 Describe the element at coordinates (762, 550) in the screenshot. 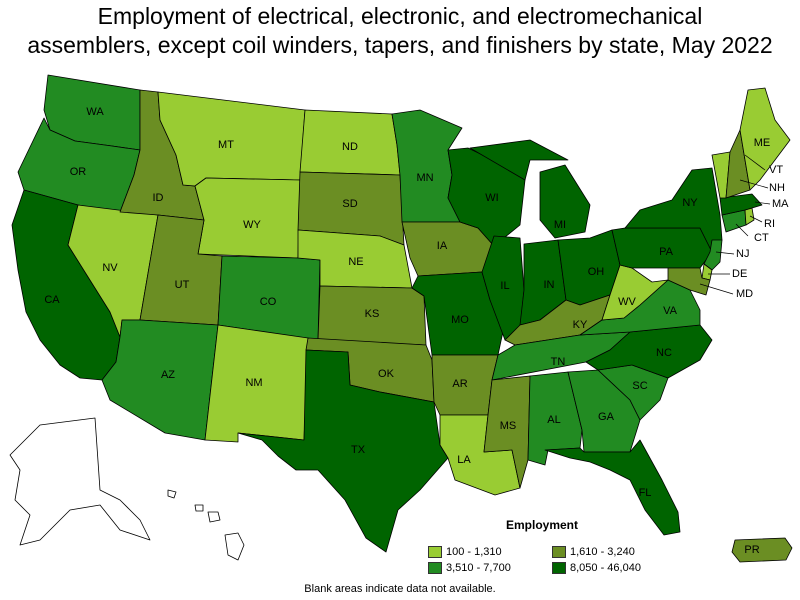

I see `state-PR` at that location.